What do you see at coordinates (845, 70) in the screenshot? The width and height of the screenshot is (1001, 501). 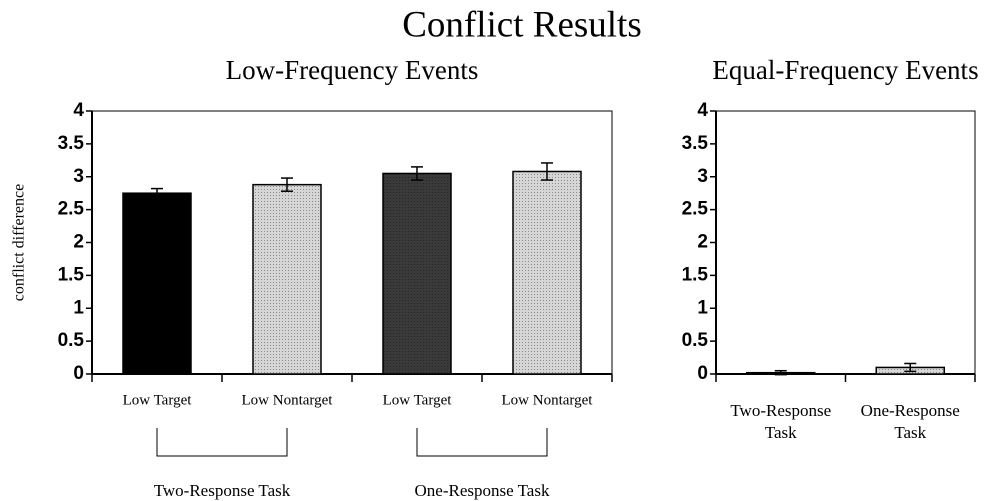 I see `chart-title: Equal-Frequency Events` at bounding box center [845, 70].